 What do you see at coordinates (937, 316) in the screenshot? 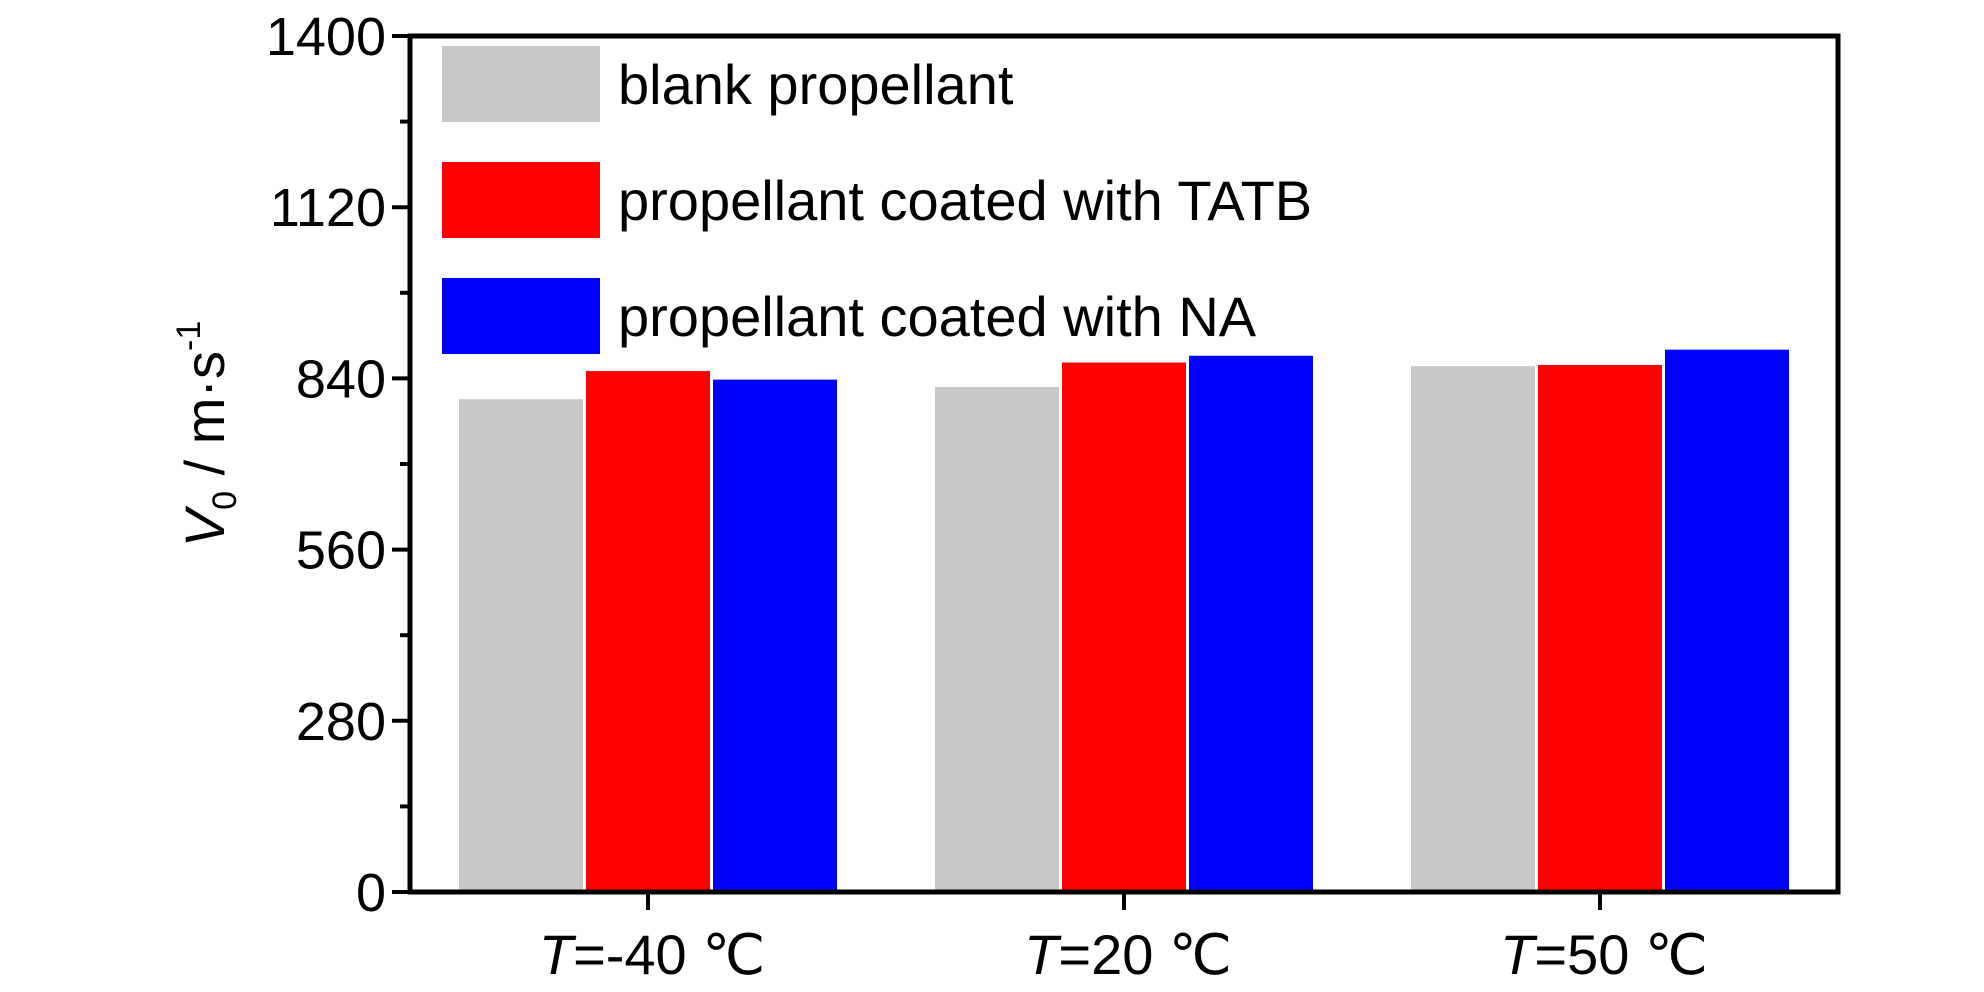
I see `legend-label-2: propellant coated with NA` at bounding box center [937, 316].